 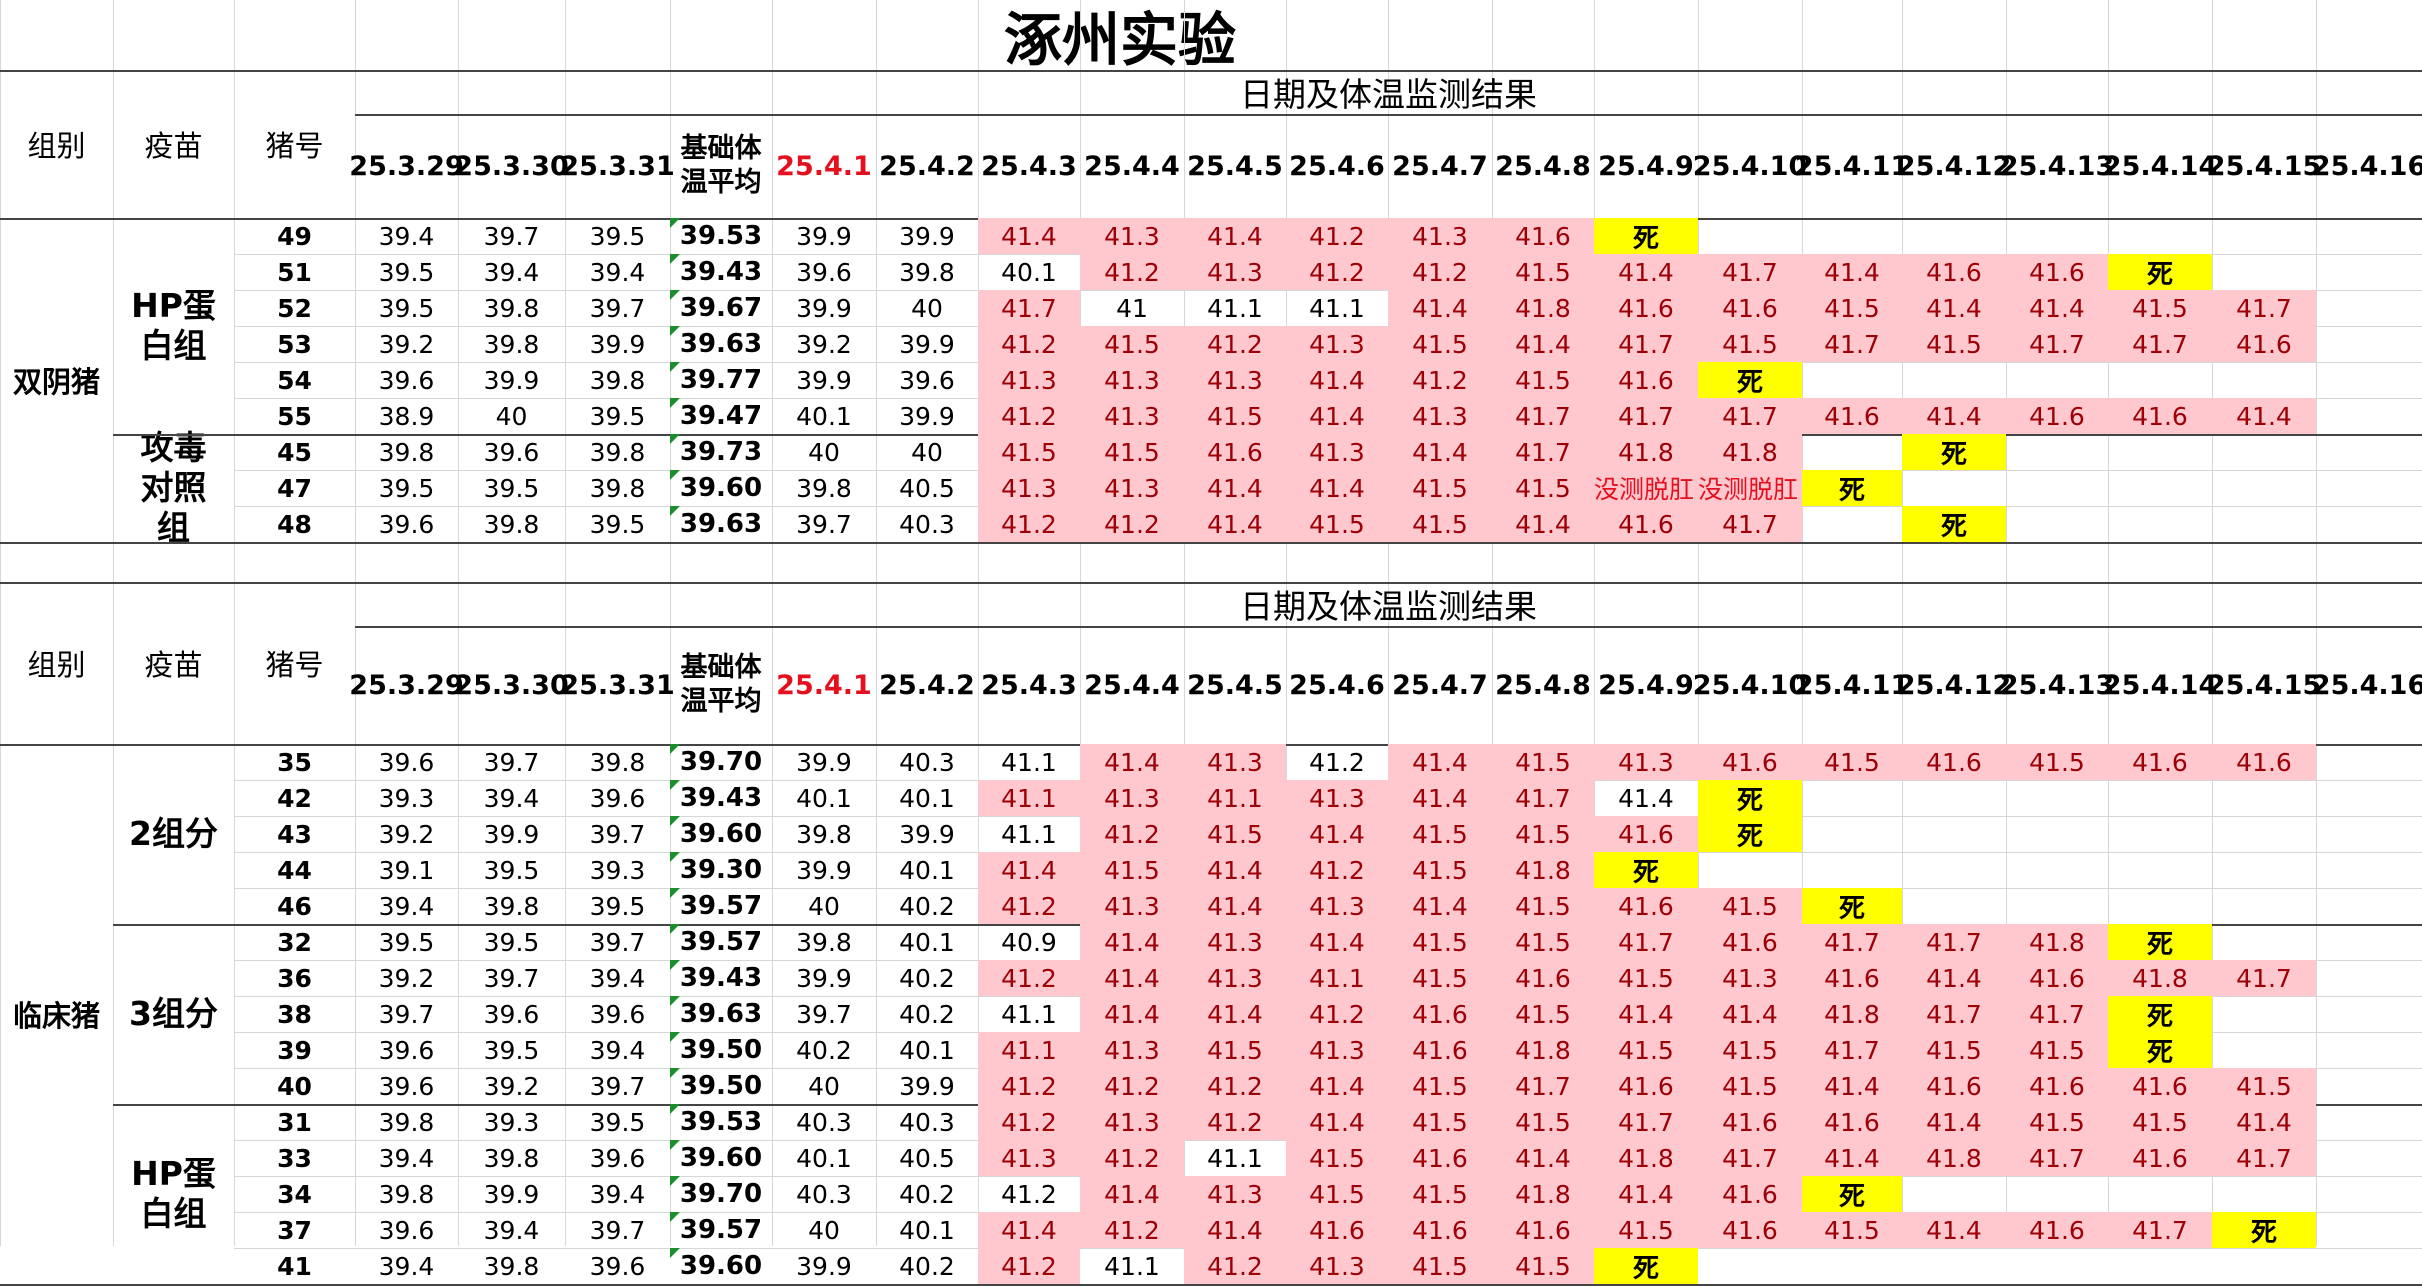 I want to click on temp-cell: 40.1, so click(x=824, y=1158).